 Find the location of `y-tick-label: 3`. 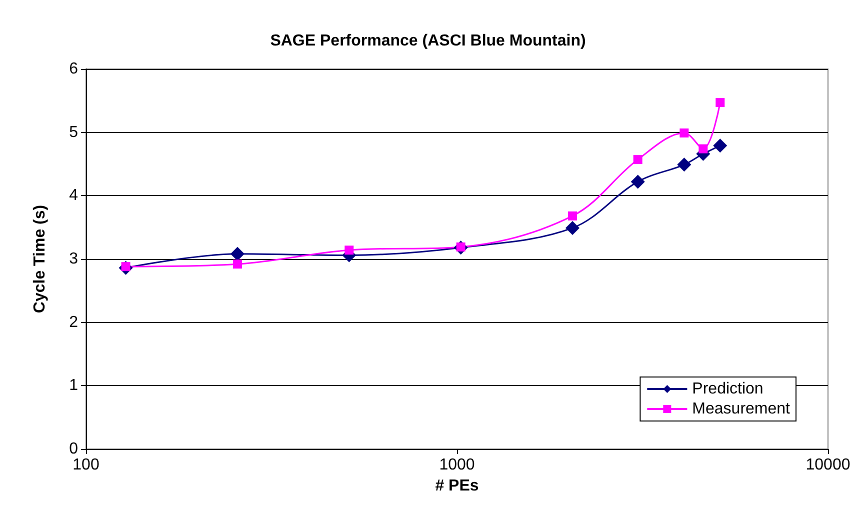

y-tick-label: 3 is located at coordinates (73, 259).